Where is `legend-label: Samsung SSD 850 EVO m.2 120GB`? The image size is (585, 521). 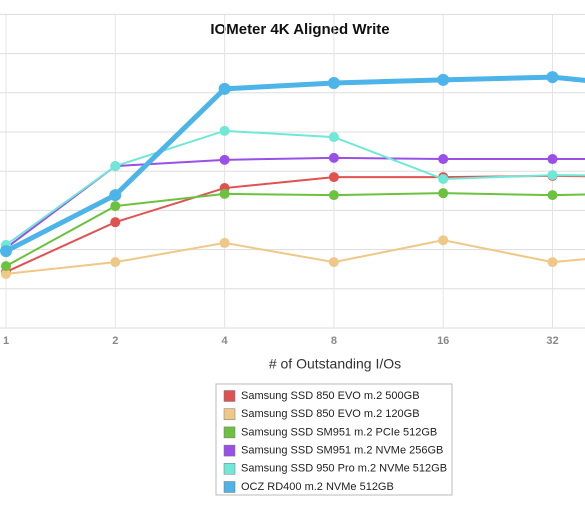 legend-label: Samsung SSD 850 EVO m.2 120GB is located at coordinates (330, 414).